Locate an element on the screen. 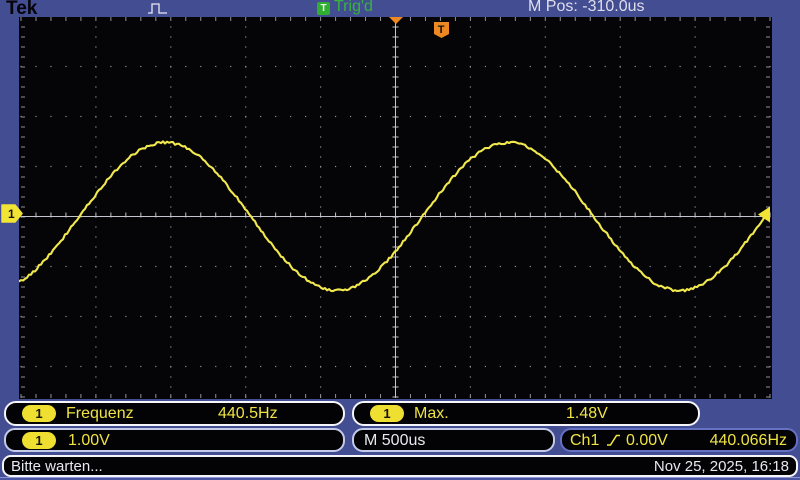 The image size is (800, 480). measurement-value: 1.48V is located at coordinates (587, 413).